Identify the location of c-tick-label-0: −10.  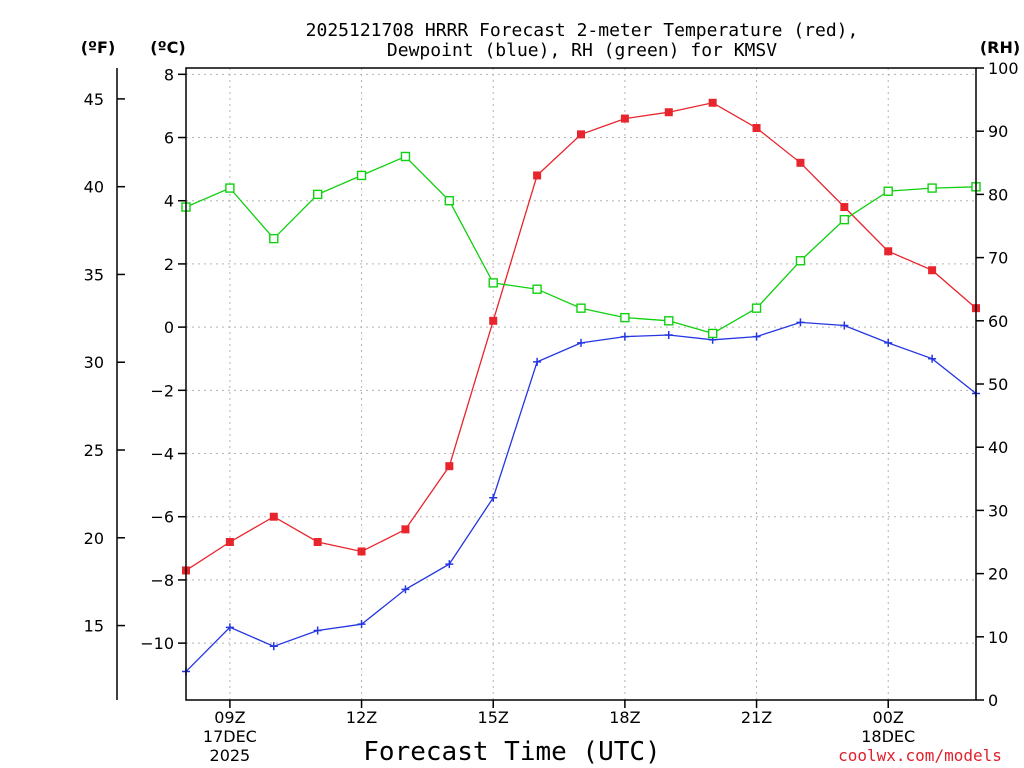
(157, 643).